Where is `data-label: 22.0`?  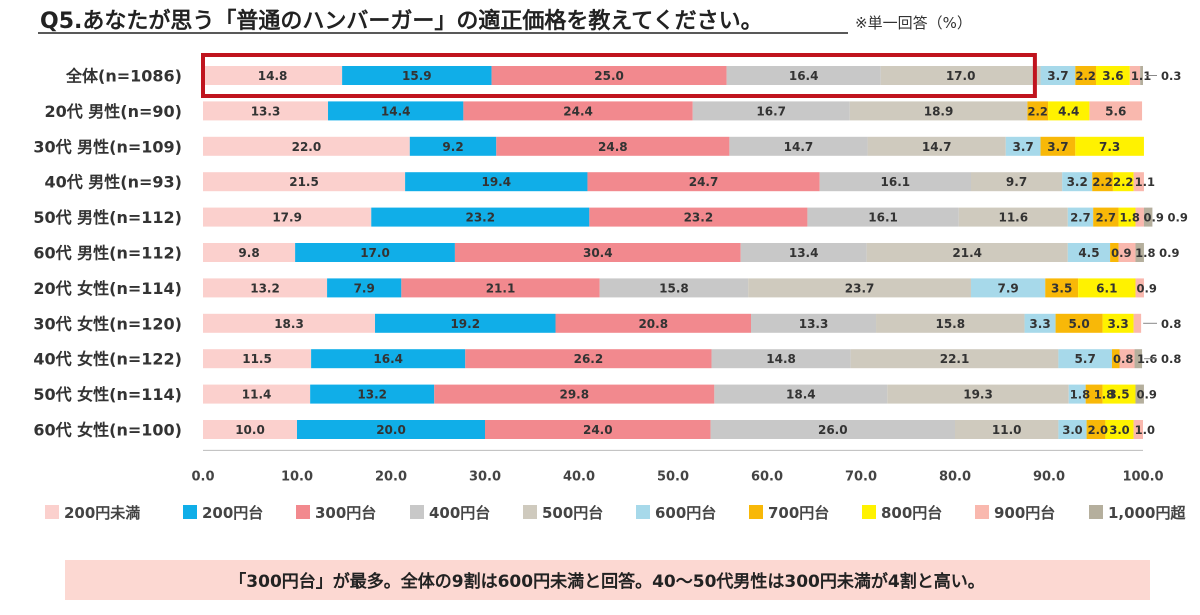
data-label: 22.0 is located at coordinates (307, 147).